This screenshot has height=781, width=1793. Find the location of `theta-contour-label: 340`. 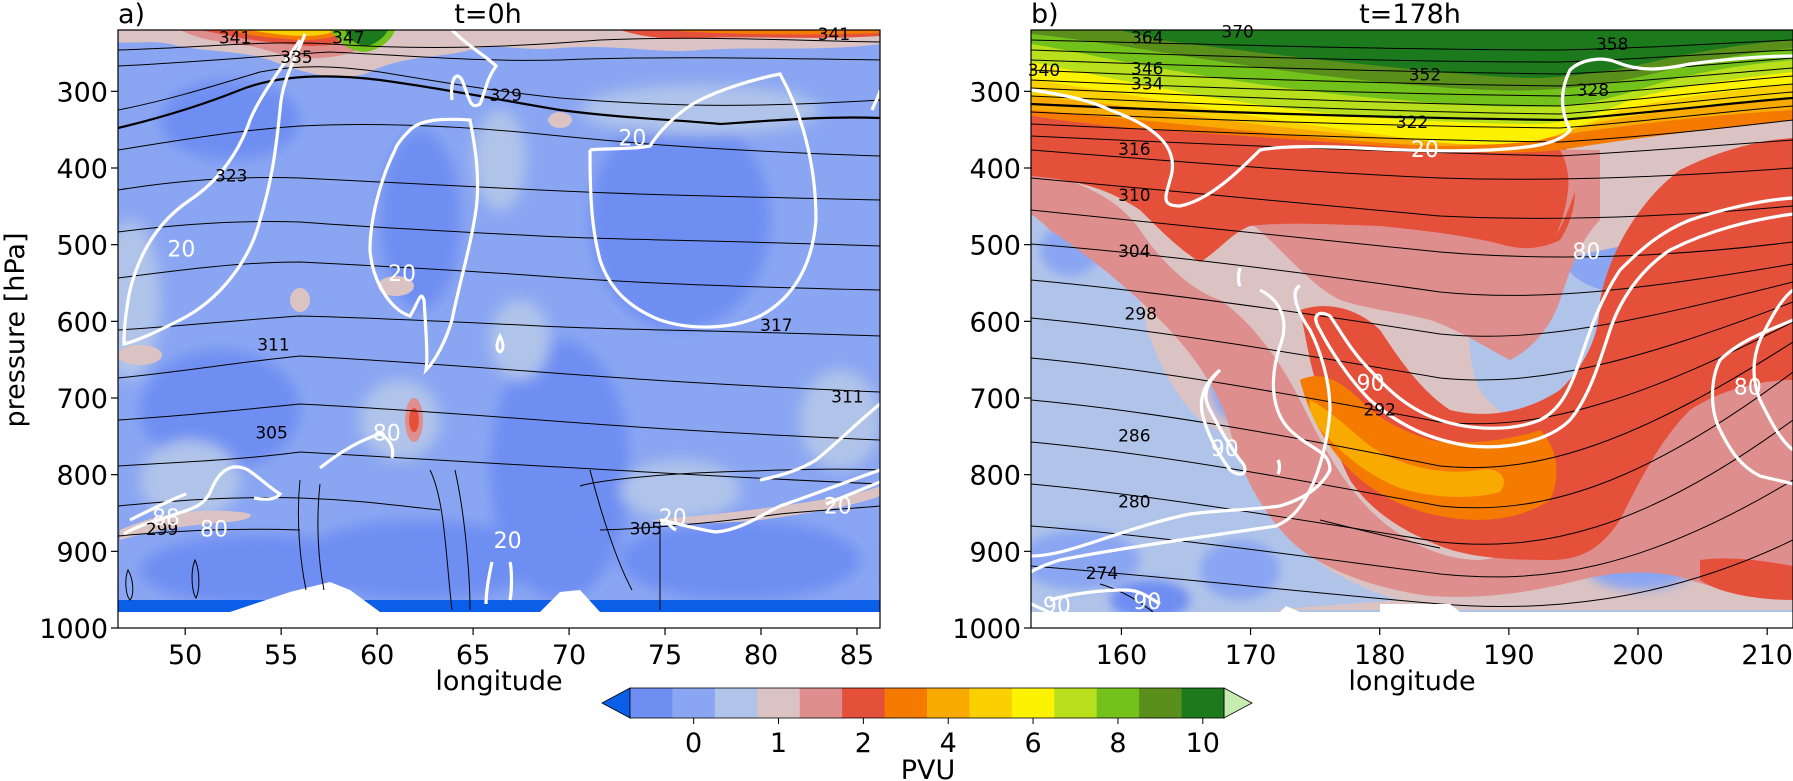

theta-contour-label: 340 is located at coordinates (1044, 71).